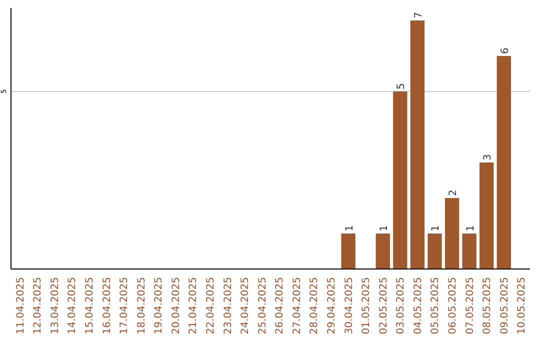 This screenshot has height=340, width=540. What do you see at coordinates (159, 305) in the screenshot?
I see `x-tick-label: 19.04.2025` at bounding box center [159, 305].